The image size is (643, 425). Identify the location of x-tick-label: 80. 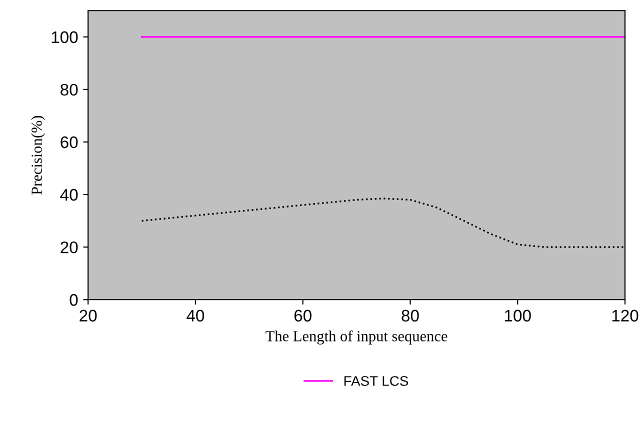
(410, 316).